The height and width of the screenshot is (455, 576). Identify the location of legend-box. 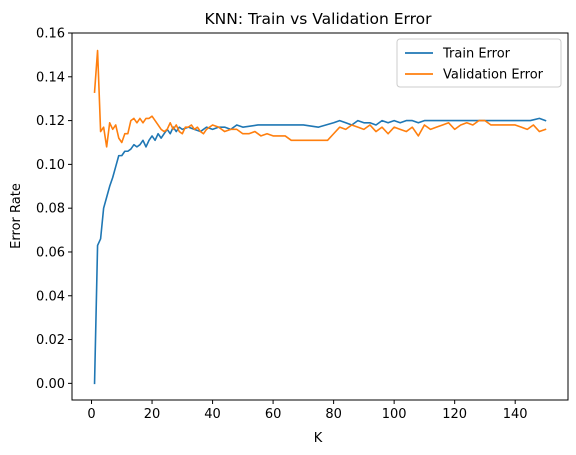
(479, 63).